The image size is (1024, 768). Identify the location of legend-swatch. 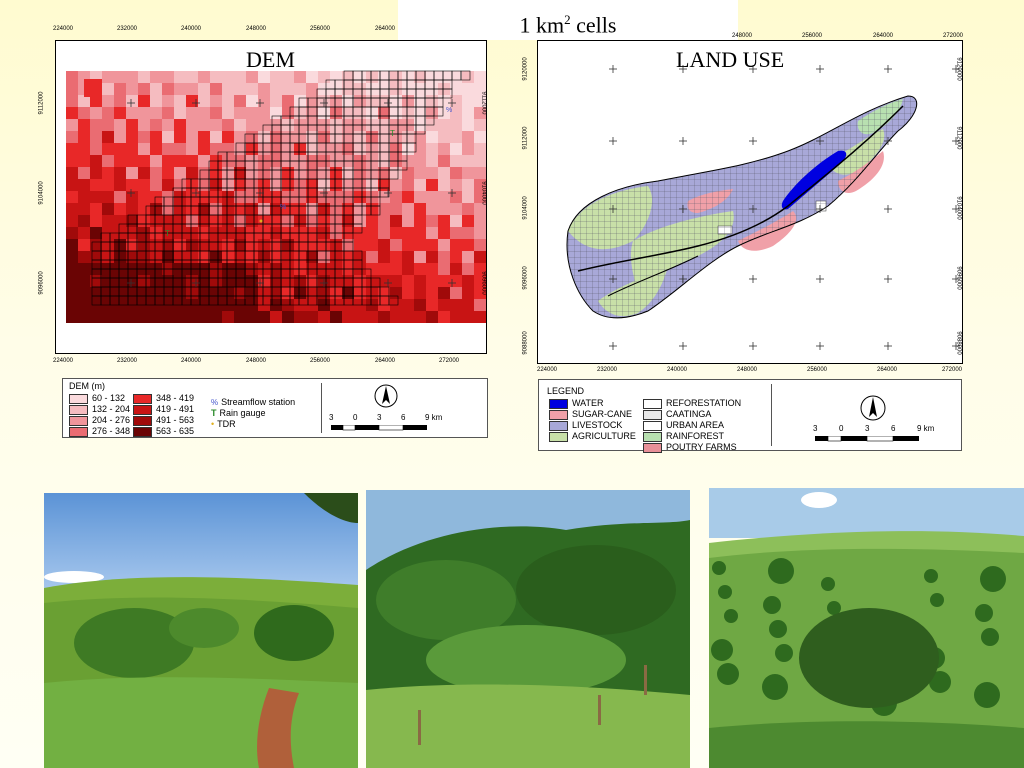
(652, 403).